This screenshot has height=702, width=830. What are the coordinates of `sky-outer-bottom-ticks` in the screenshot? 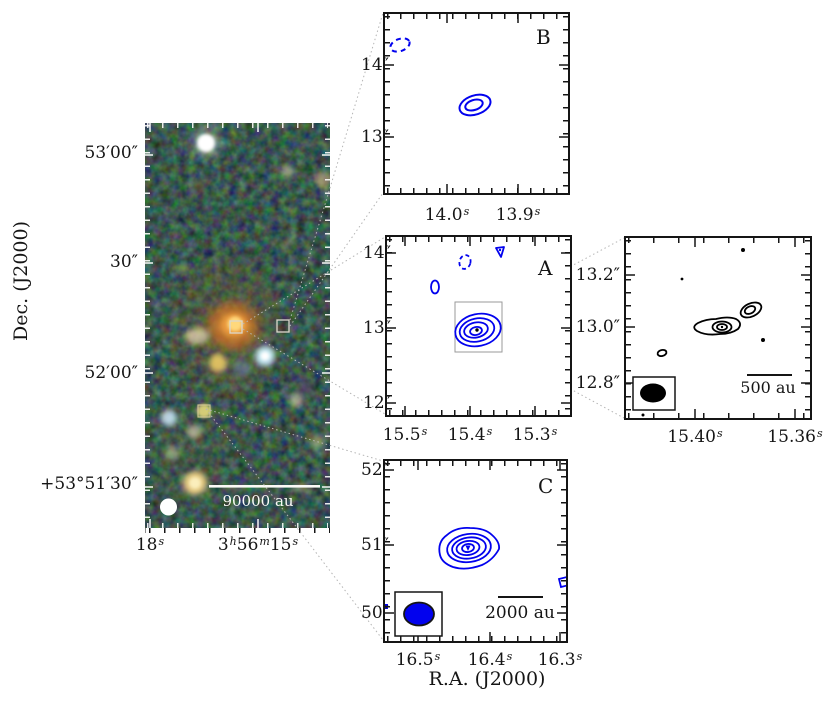 It's located at (237, 530).